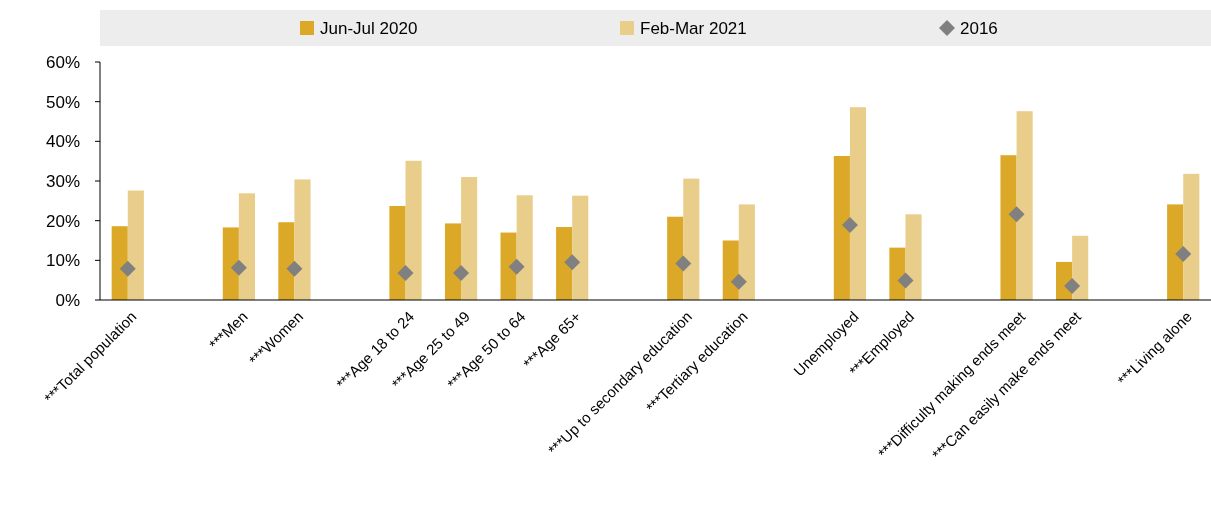  I want to click on y-tick-label: 60%, so click(62, 62).